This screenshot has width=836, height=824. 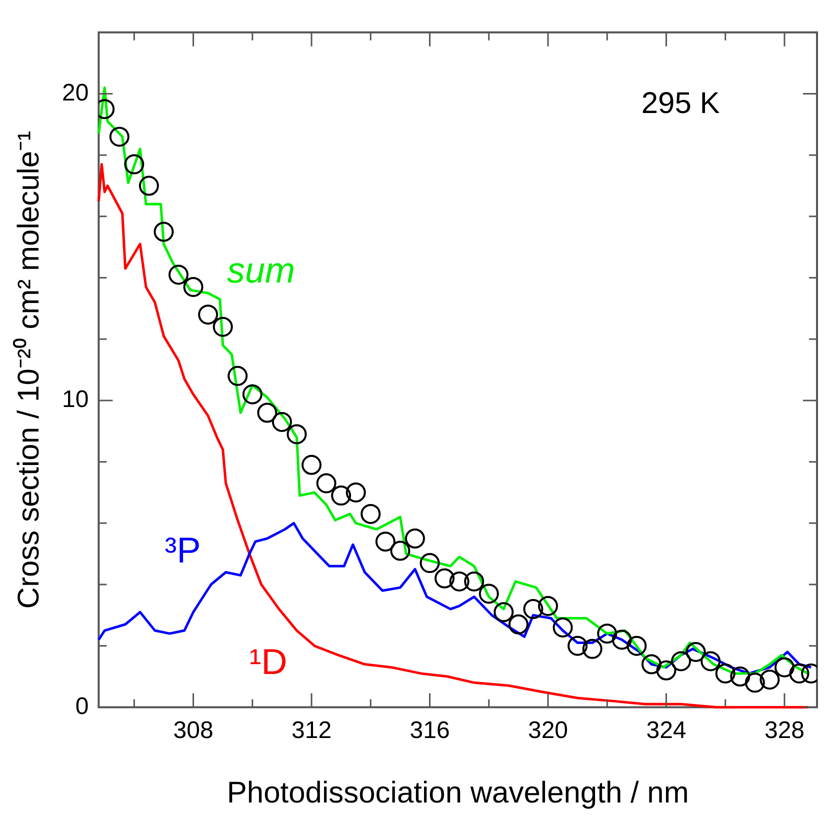 I want to click on x-tick-label: 308, so click(x=193, y=730).